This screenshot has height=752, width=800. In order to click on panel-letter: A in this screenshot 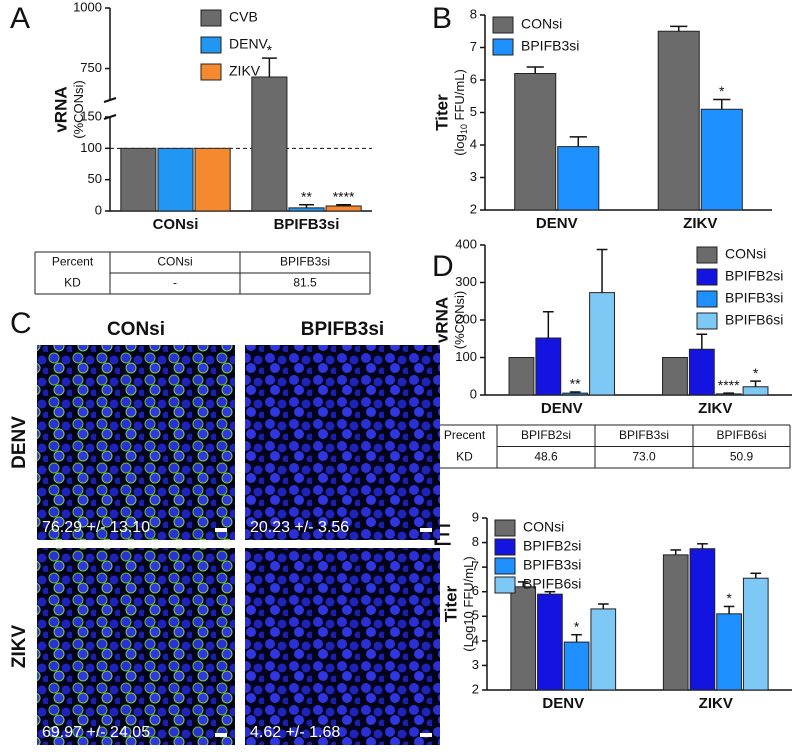, I will do `click(20, 18)`.